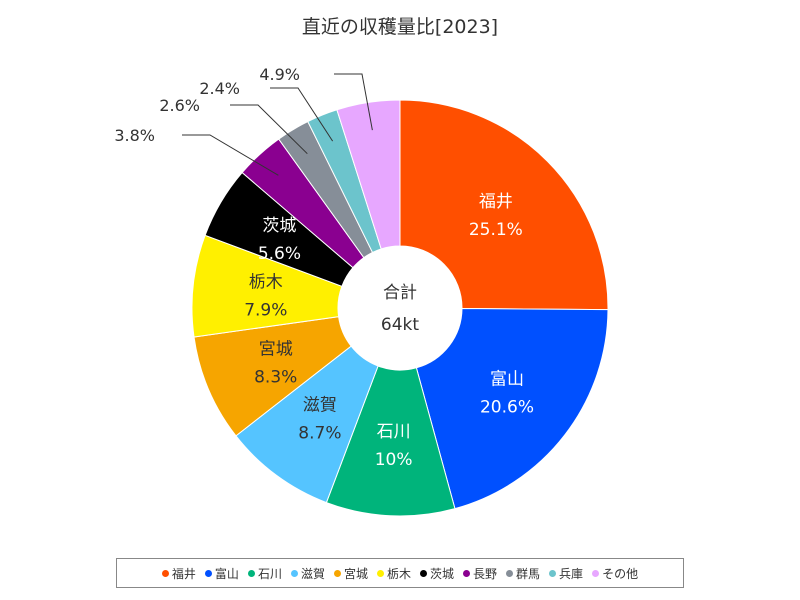  What do you see at coordinates (394, 460) in the screenshot?
I see `slice-value-label: 10%` at bounding box center [394, 460].